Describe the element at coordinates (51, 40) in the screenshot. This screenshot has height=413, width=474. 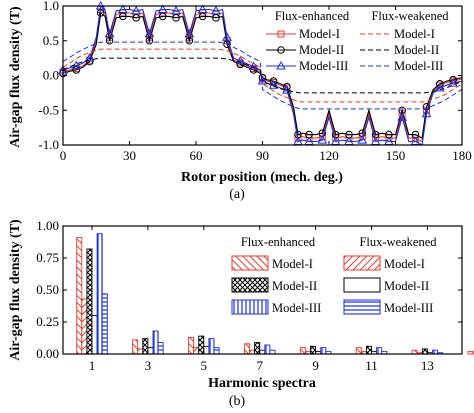
I see `y-tick-label: 0.5` at that location.